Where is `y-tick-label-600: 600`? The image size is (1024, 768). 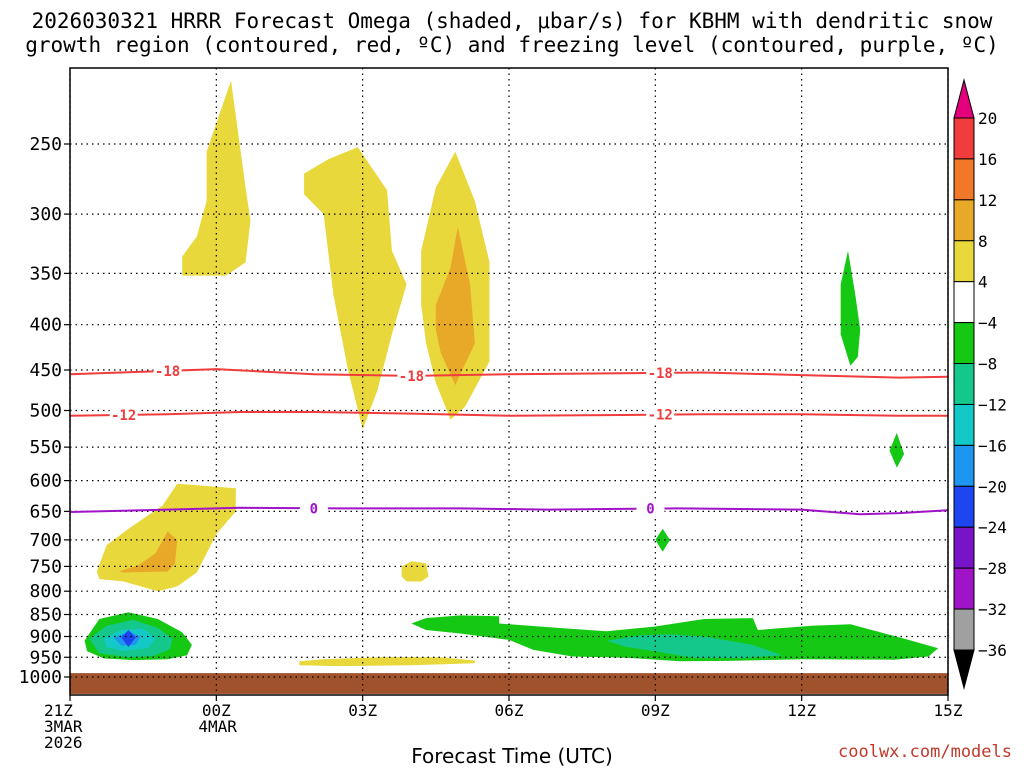 y-tick-label-600: 600 is located at coordinates (45, 481).